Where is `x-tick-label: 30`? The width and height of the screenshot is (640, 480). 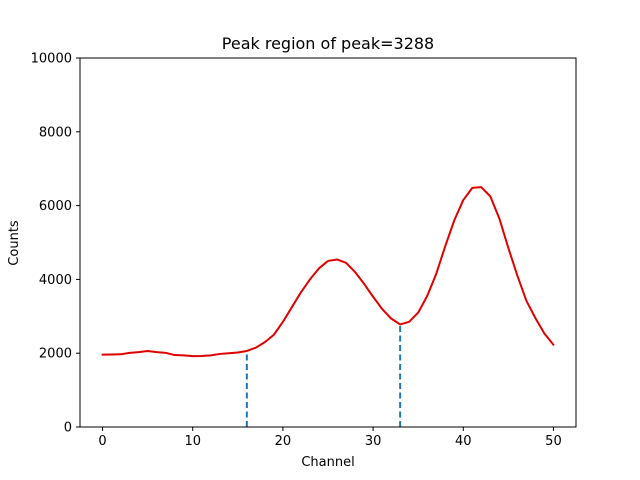
x-tick-label: 30 is located at coordinates (373, 441).